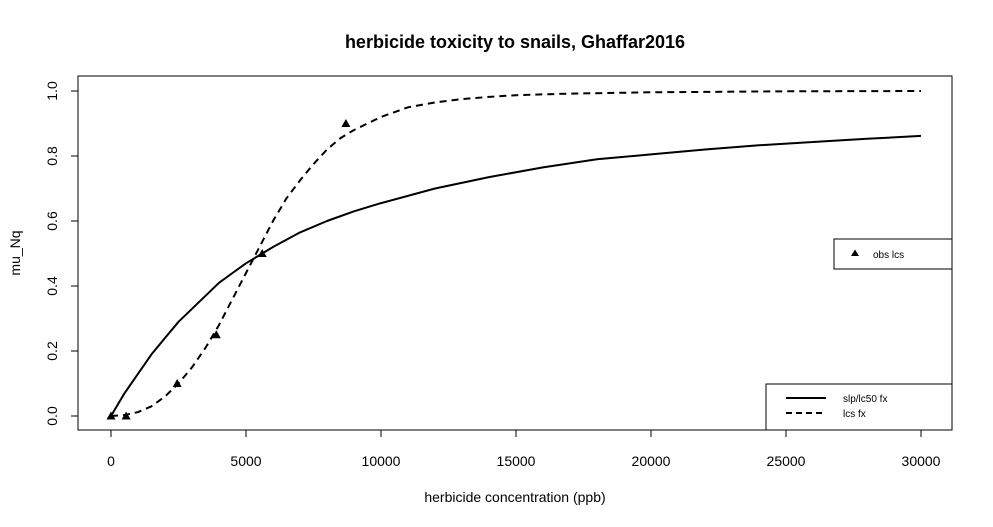 The width and height of the screenshot is (993, 527). What do you see at coordinates (245, 461) in the screenshot?
I see `x-tick-label: 5000` at bounding box center [245, 461].